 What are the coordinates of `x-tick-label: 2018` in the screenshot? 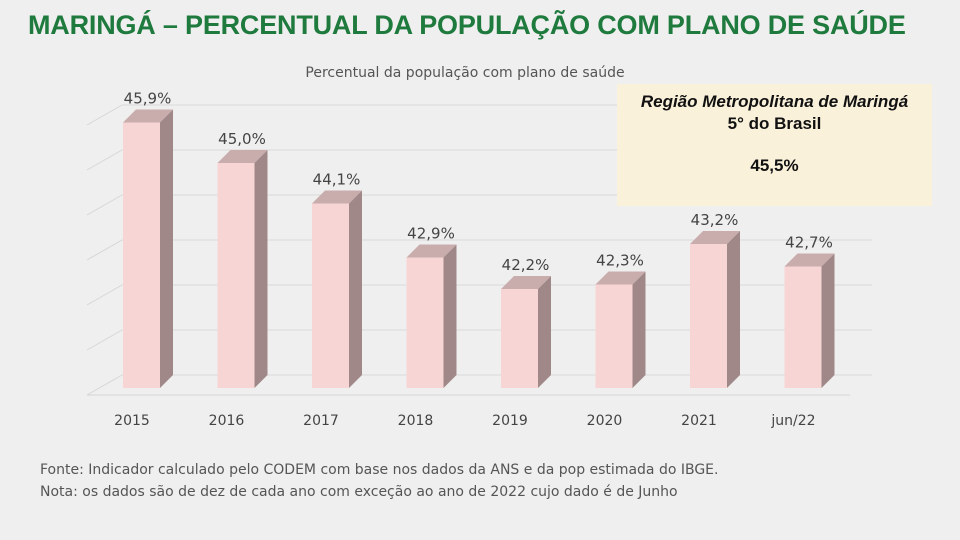 It's located at (416, 421).